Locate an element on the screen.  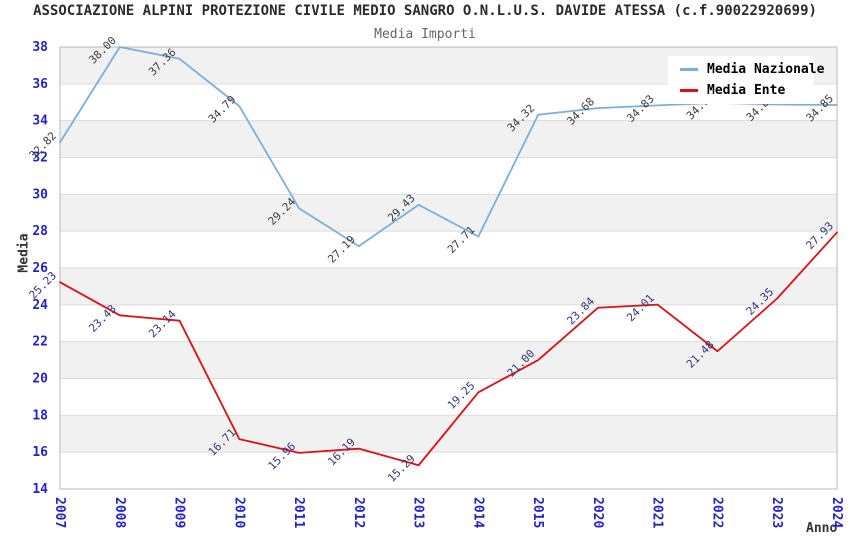
legend-item-media-nazionale: Media Nazionale is located at coordinates (752, 69).